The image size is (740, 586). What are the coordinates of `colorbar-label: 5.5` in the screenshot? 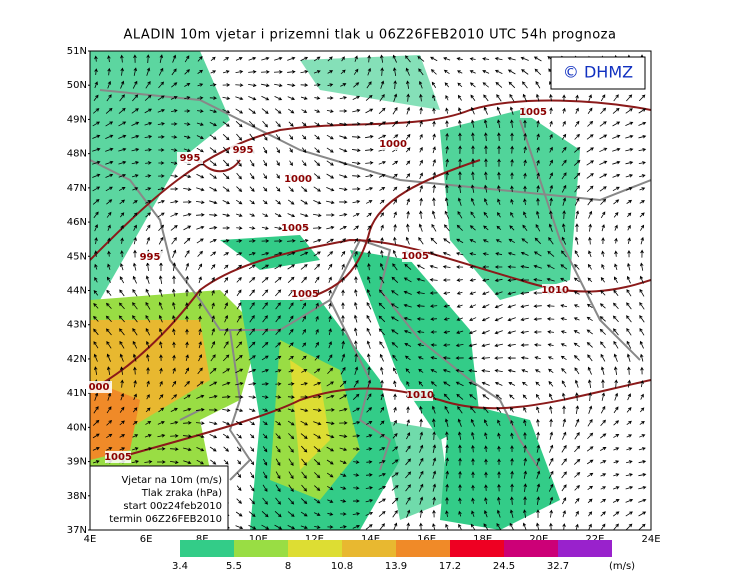 It's located at (234, 566).